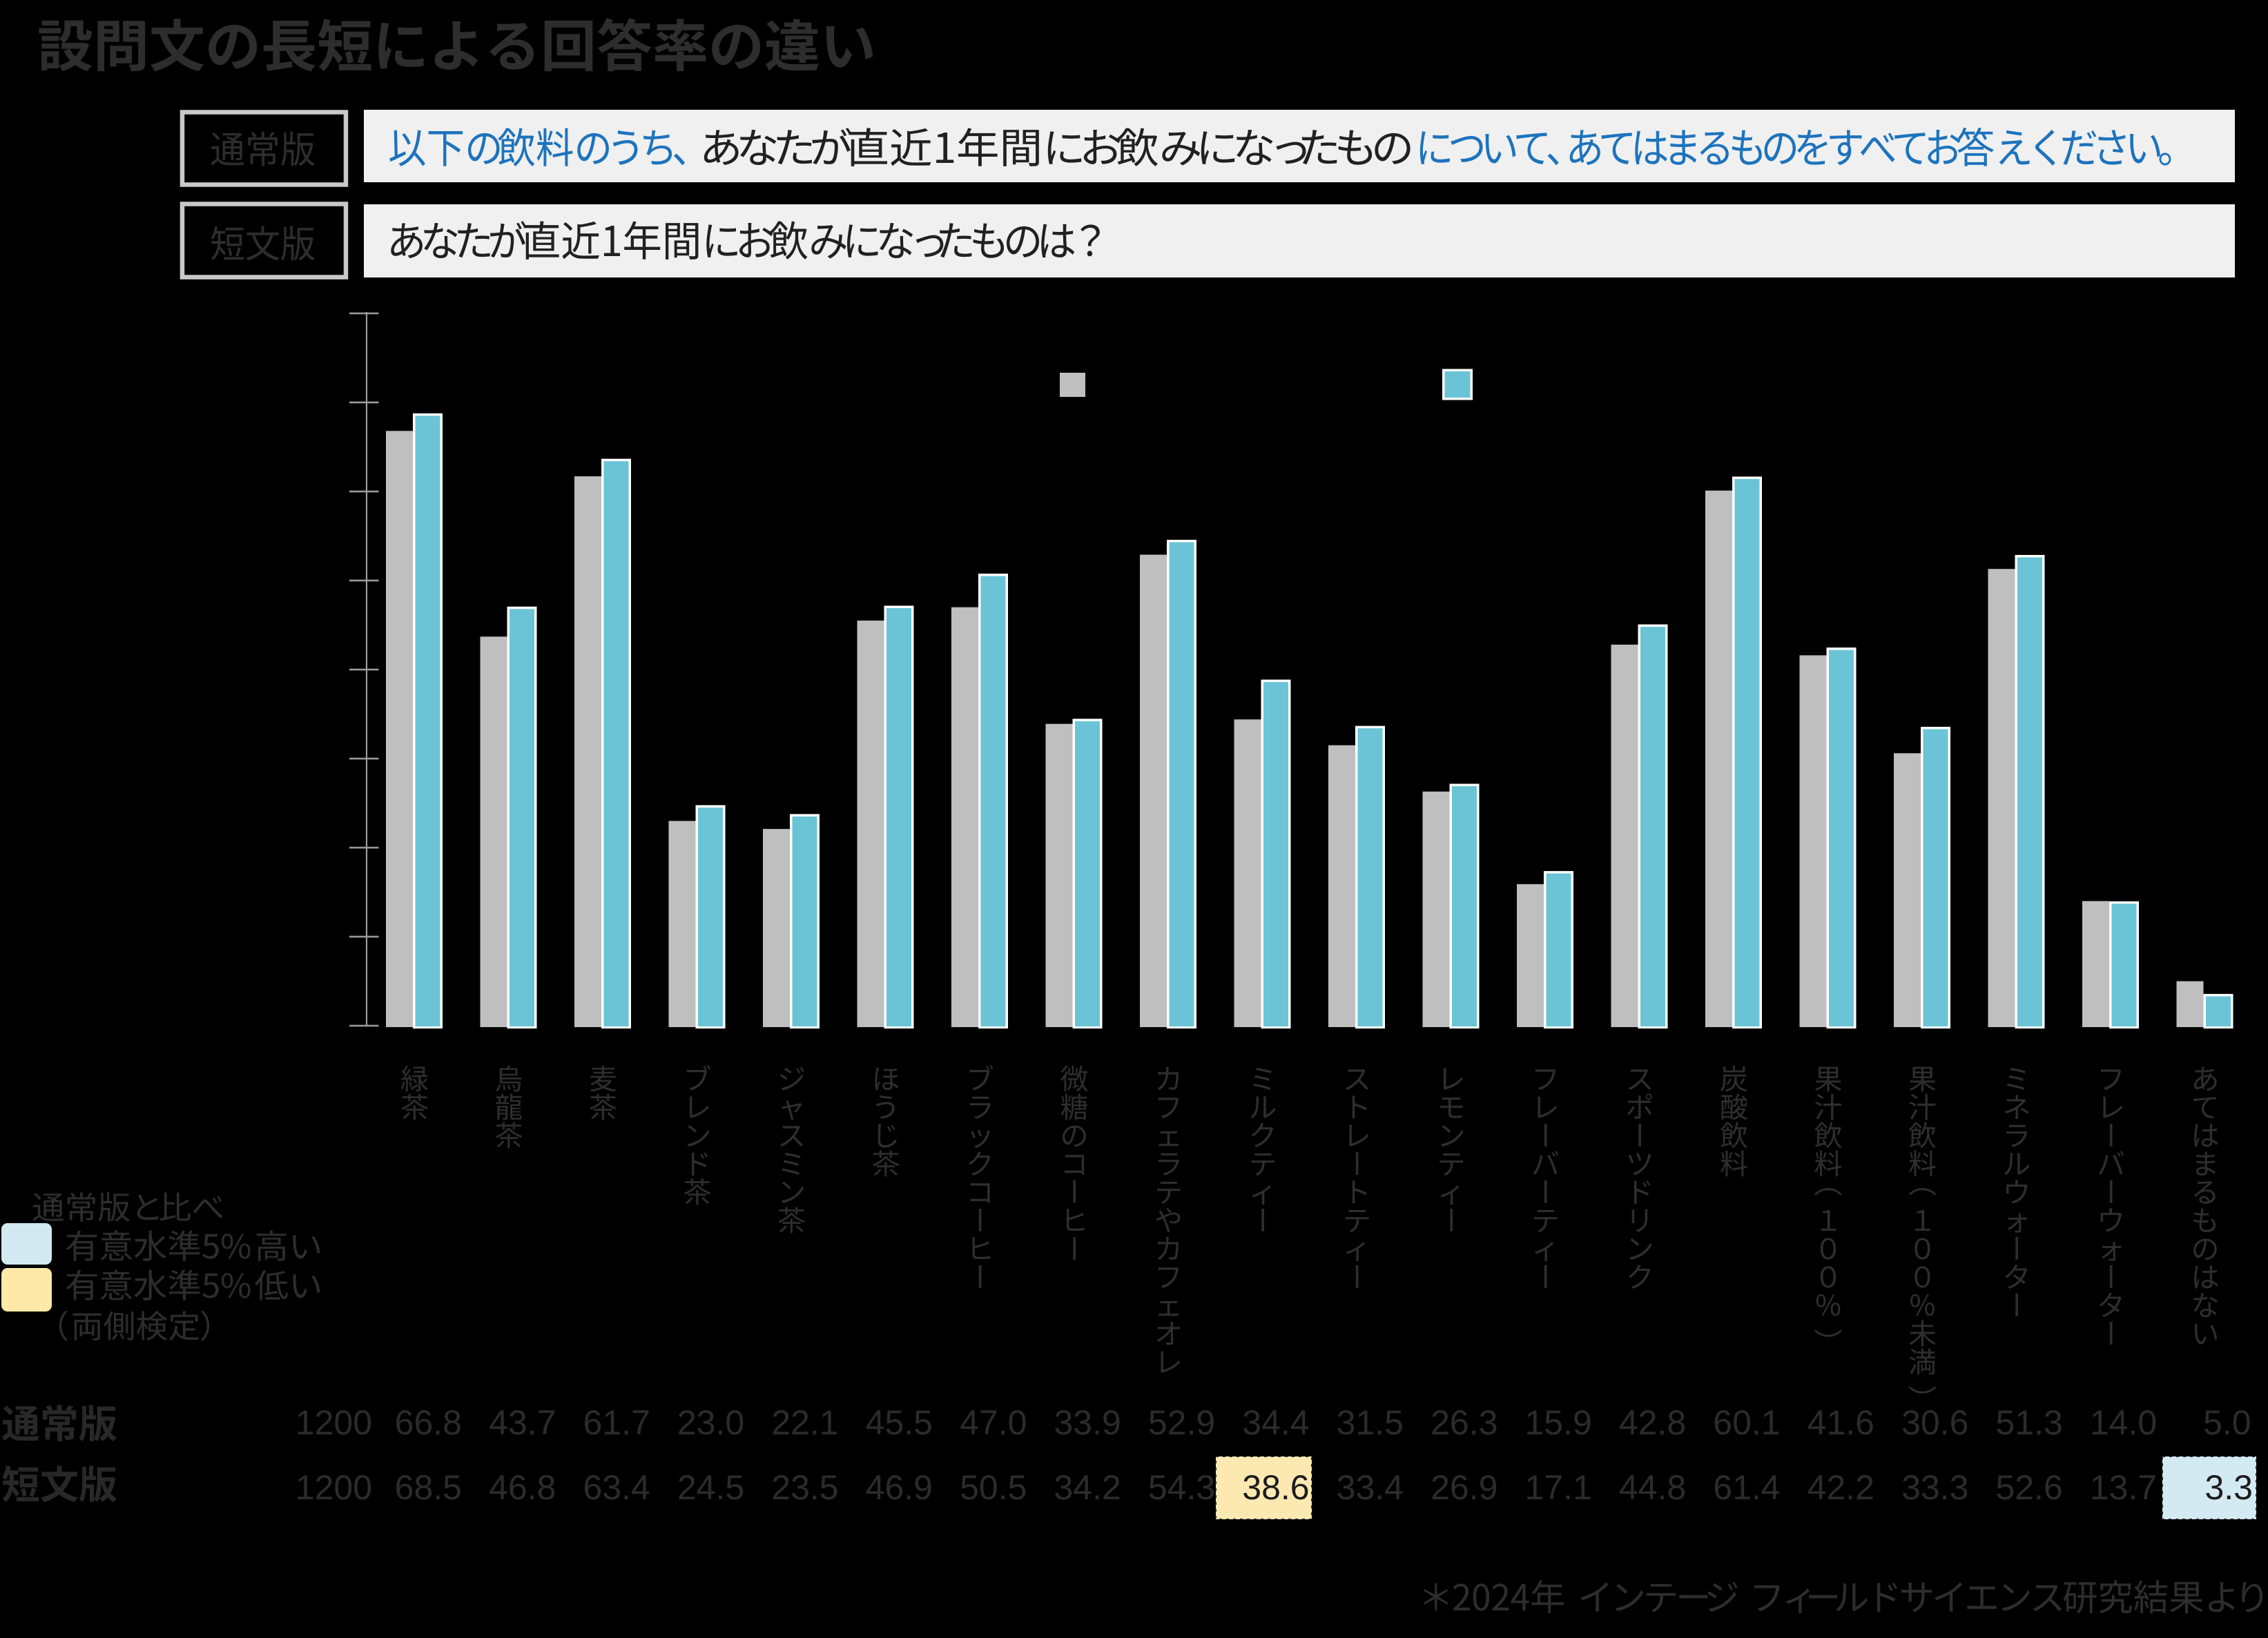  I want to click on svg-text: 23.5, so click(805, 1487).